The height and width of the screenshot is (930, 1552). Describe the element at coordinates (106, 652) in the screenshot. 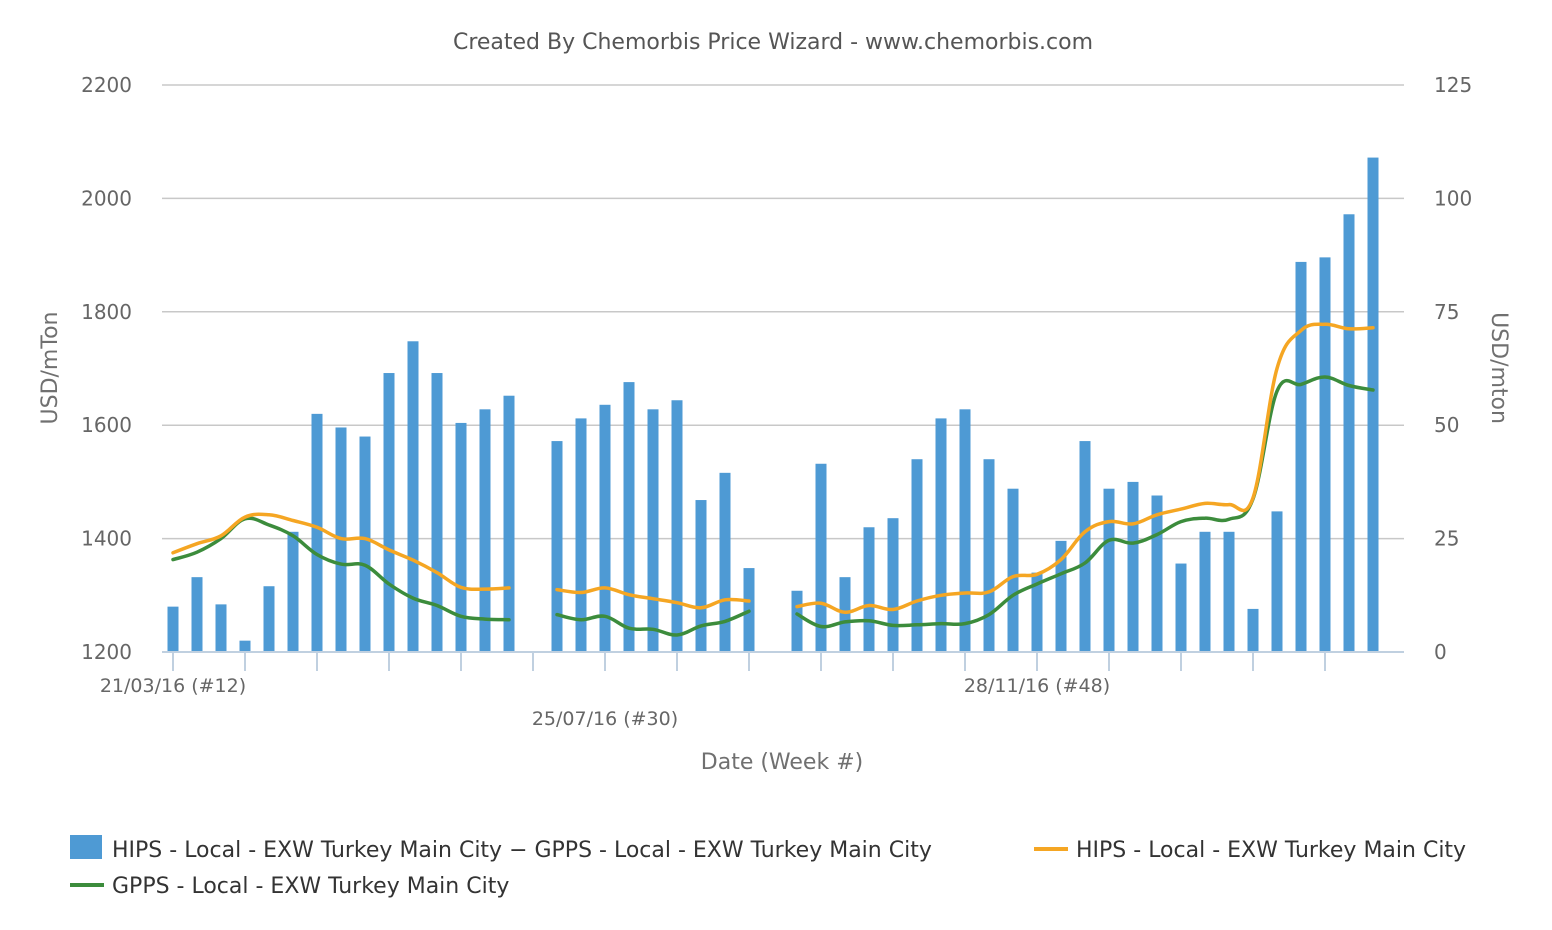

I see `y-left-tick-label: 1200` at that location.